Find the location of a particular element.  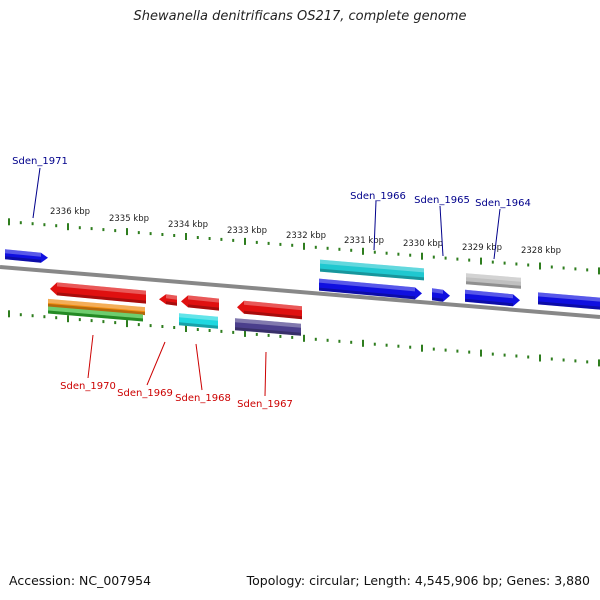

genome-backbone is located at coordinates (300, 292).